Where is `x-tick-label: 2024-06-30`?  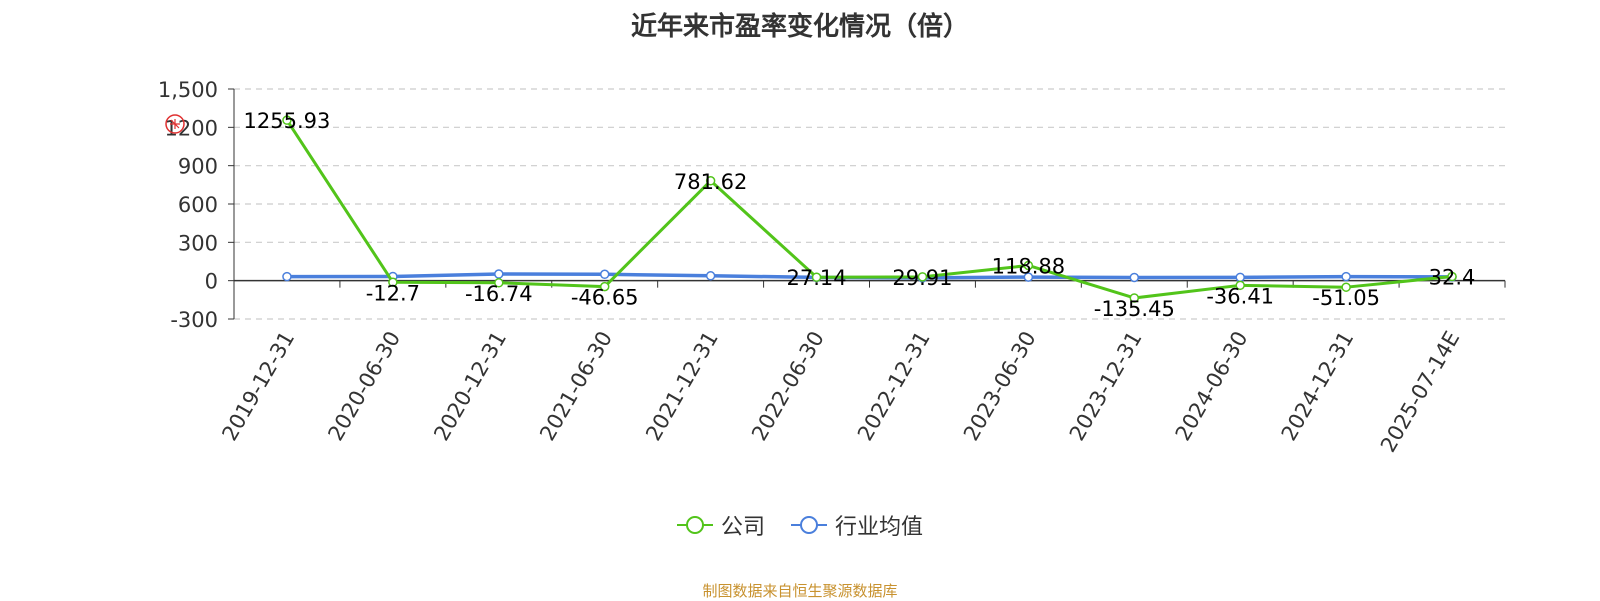 x-tick-label: 2024-06-30 is located at coordinates (1212, 386).